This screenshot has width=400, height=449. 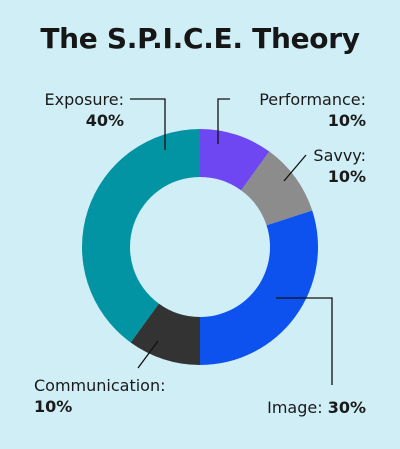 What do you see at coordinates (141, 236) in the screenshot?
I see `slice-exposure` at bounding box center [141, 236].